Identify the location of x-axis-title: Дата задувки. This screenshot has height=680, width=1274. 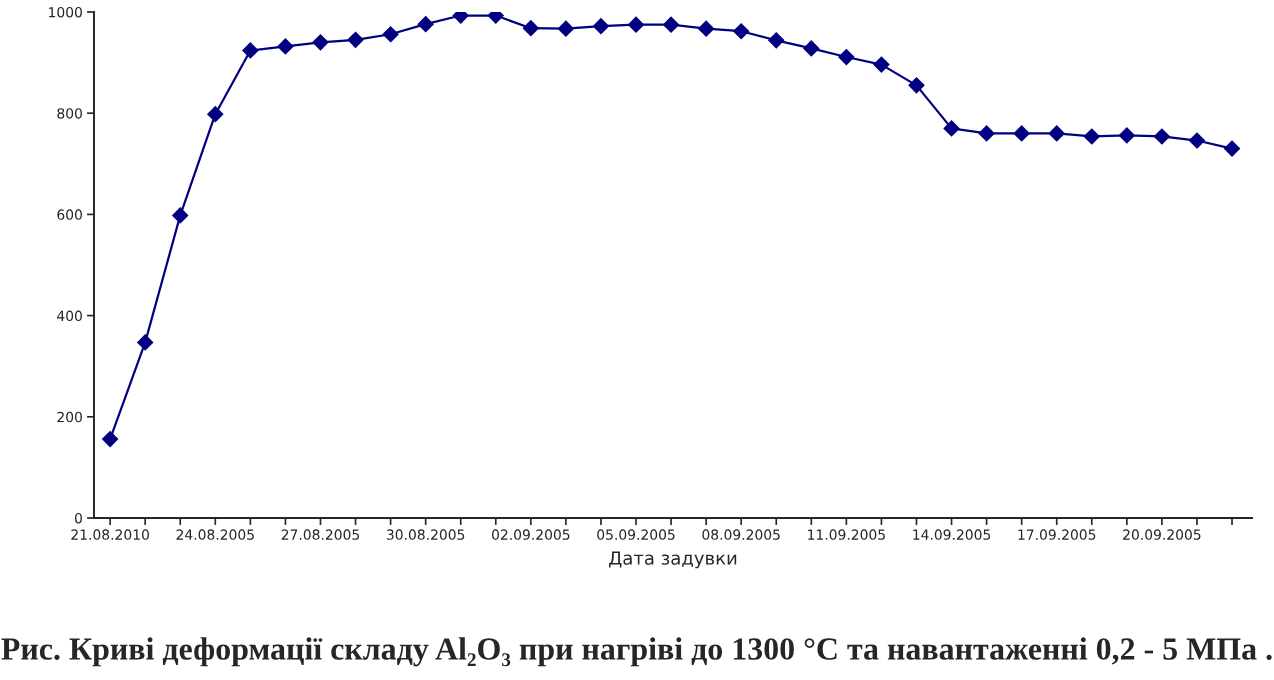
(673, 560).